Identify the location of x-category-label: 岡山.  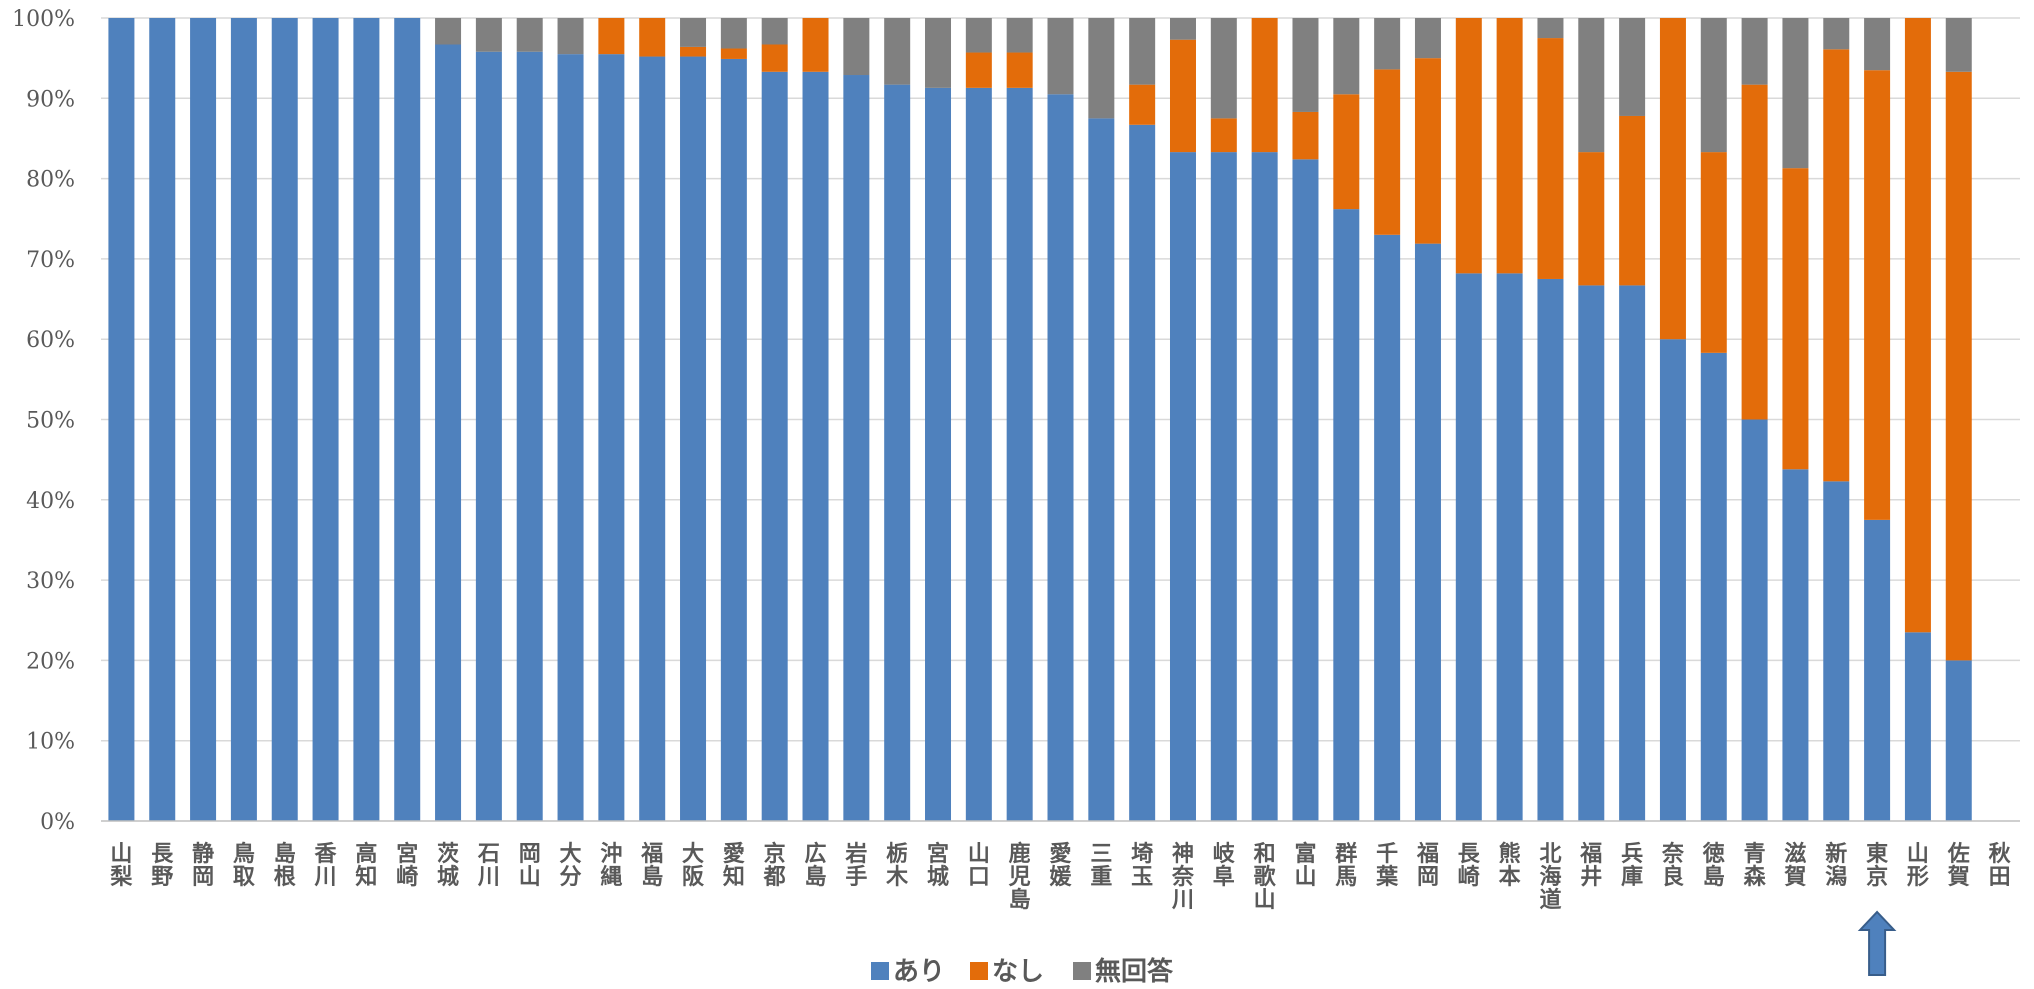
(530, 866).